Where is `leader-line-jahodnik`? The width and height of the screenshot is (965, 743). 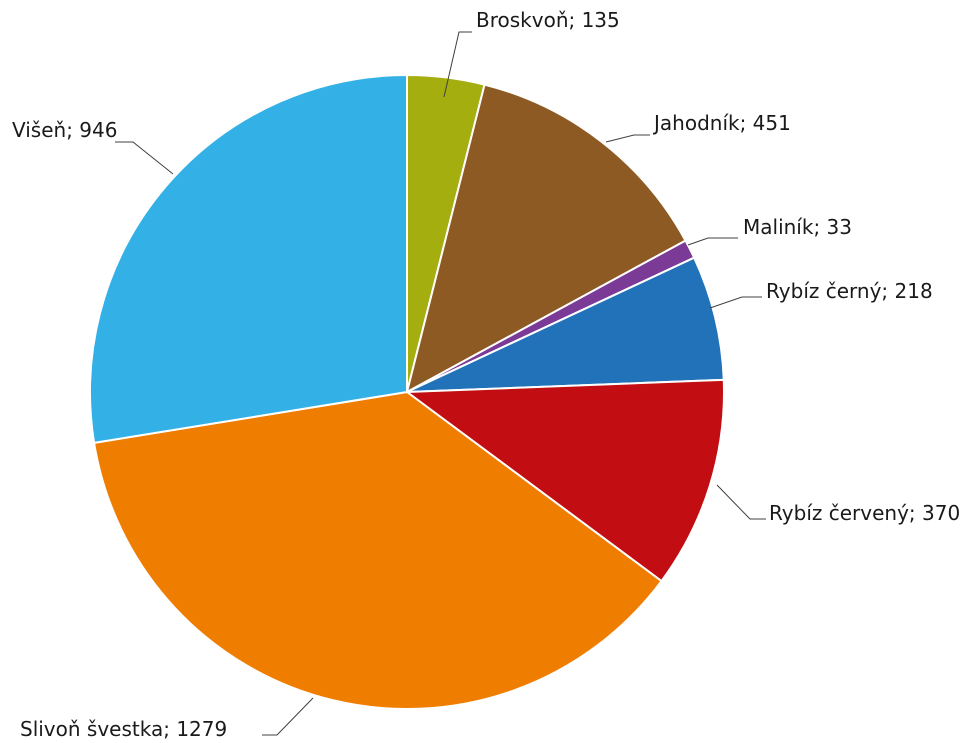 leader-line-jahodnik is located at coordinates (627, 138).